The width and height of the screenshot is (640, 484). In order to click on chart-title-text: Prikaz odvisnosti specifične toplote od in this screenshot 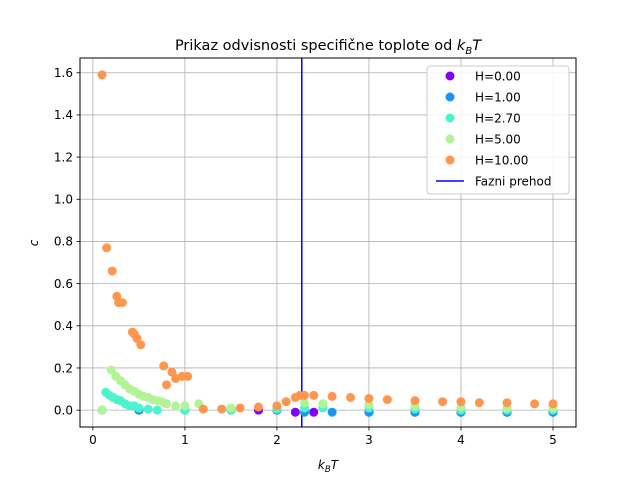, I will do `click(316, 46)`.